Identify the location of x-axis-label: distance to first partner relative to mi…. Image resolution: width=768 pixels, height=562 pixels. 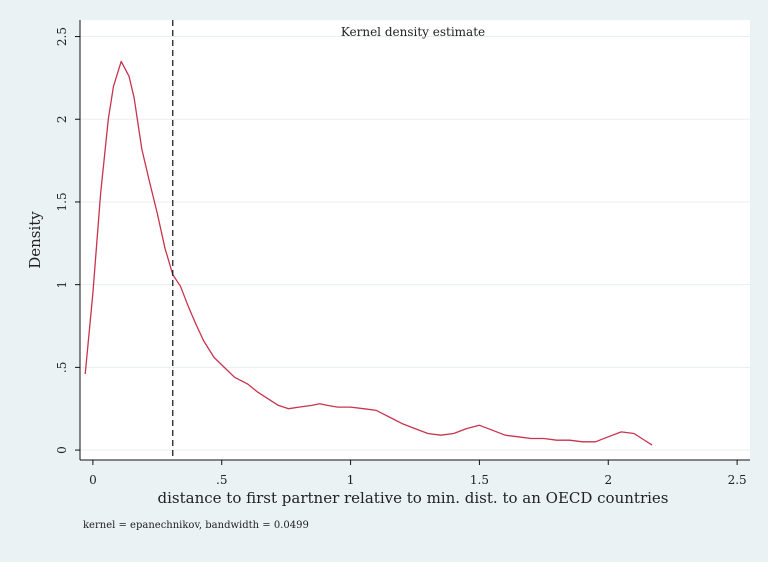
(413, 498).